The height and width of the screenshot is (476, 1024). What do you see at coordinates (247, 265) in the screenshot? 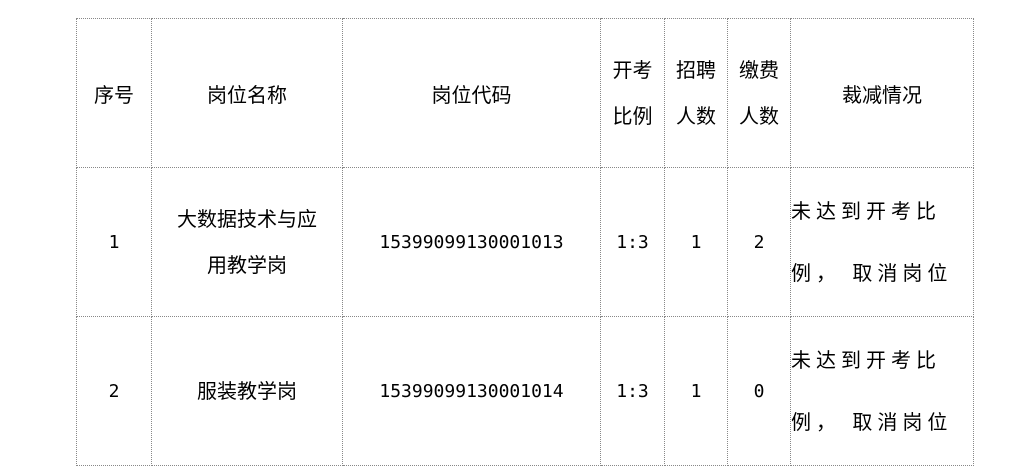
I see `post-name-line: 用教学岗` at bounding box center [247, 265].